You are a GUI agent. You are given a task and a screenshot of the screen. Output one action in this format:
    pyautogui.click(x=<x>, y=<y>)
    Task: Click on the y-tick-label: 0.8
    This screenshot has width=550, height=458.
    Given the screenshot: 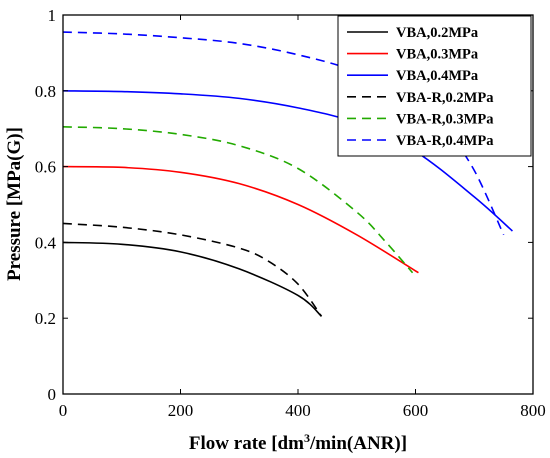 What is the action you would take?
    pyautogui.click(x=45, y=91)
    